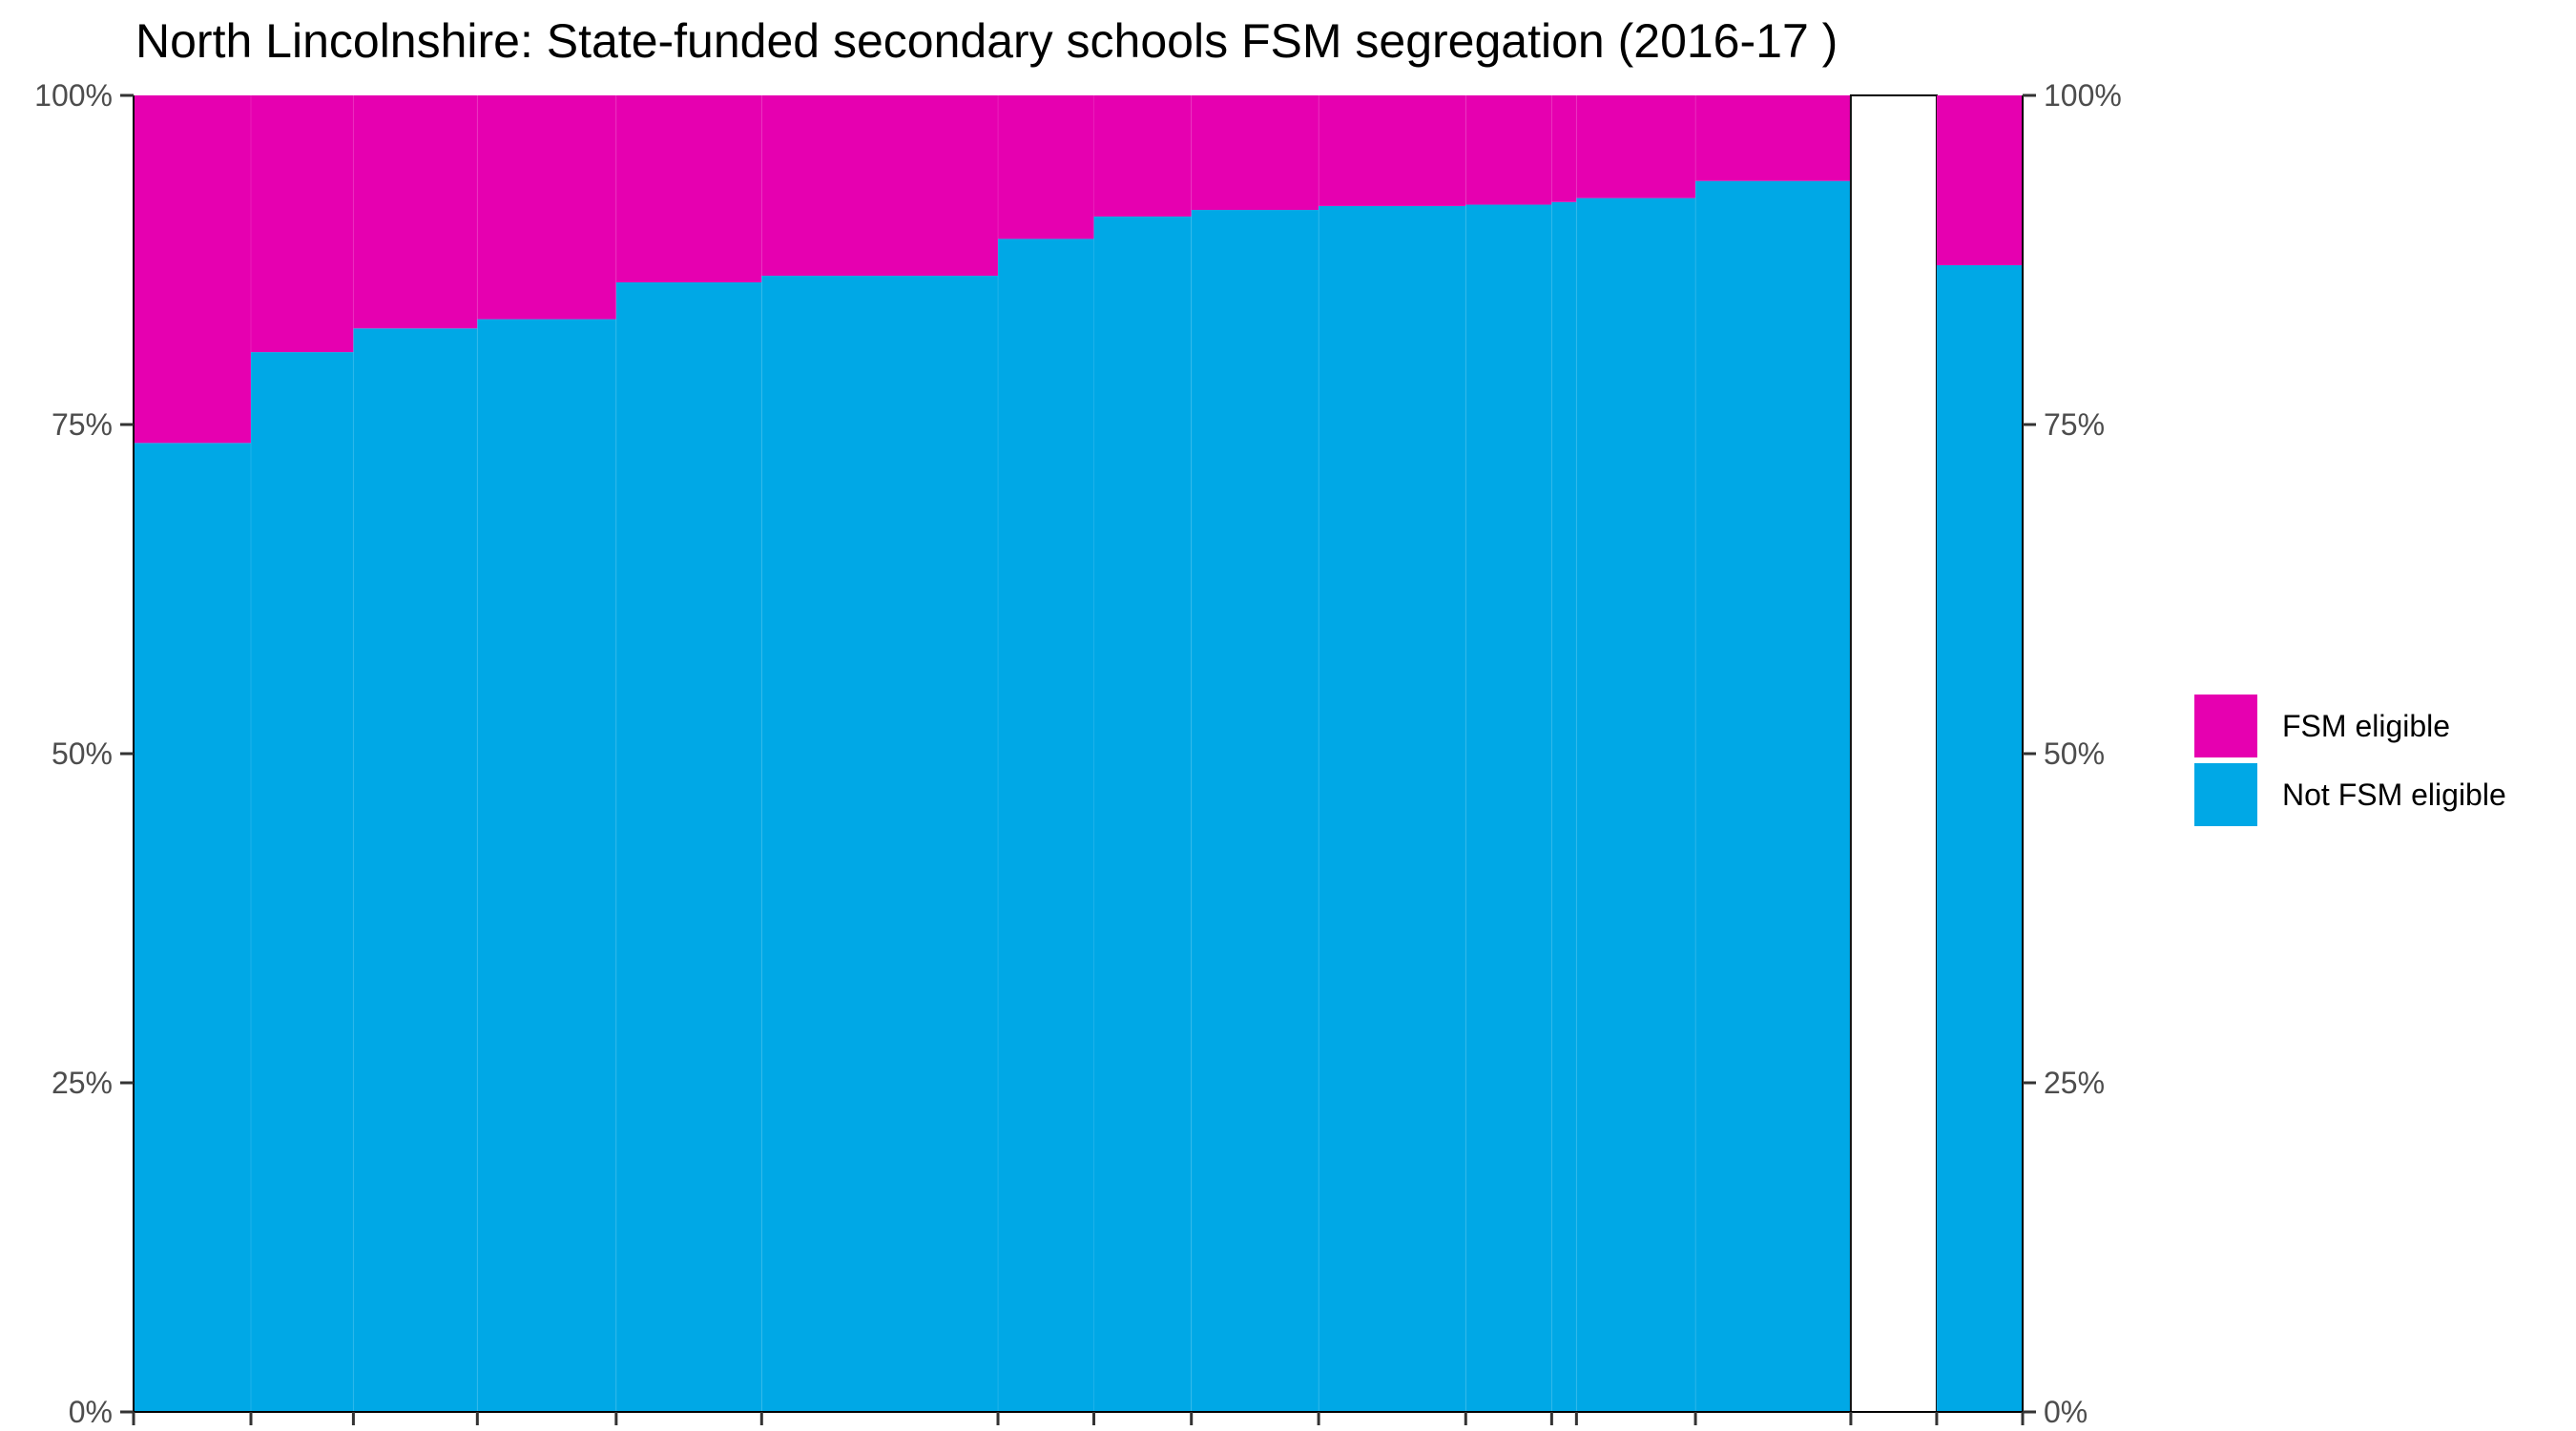  I want to click on y-tick-label-left-50: 50%, so click(82, 753).